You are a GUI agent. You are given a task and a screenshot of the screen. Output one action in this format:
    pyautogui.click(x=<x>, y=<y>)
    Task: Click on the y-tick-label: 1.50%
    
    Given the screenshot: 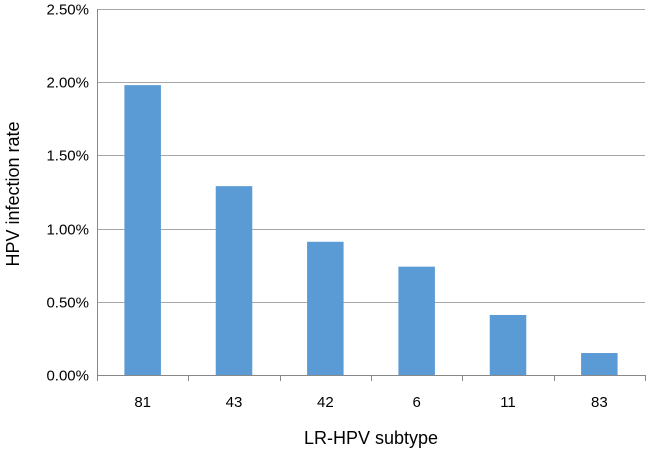 What is the action you would take?
    pyautogui.click(x=67, y=156)
    